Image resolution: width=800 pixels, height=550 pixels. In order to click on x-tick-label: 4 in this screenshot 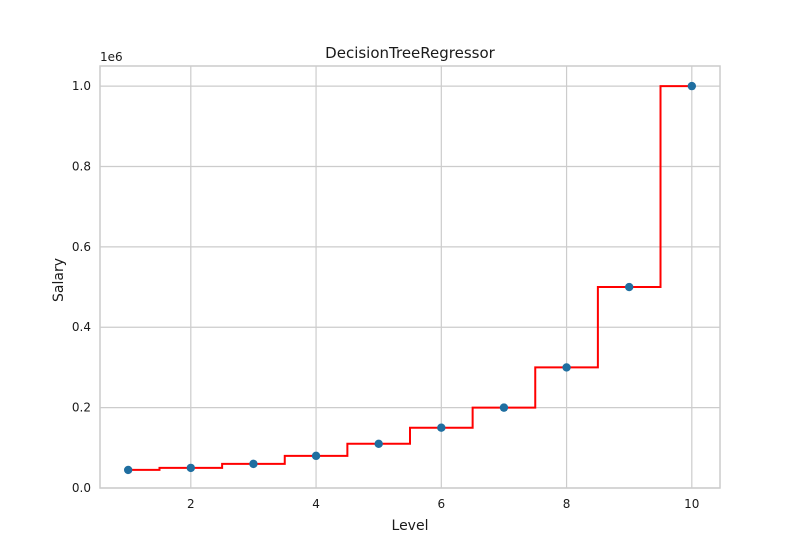, I will do `click(316, 504)`.